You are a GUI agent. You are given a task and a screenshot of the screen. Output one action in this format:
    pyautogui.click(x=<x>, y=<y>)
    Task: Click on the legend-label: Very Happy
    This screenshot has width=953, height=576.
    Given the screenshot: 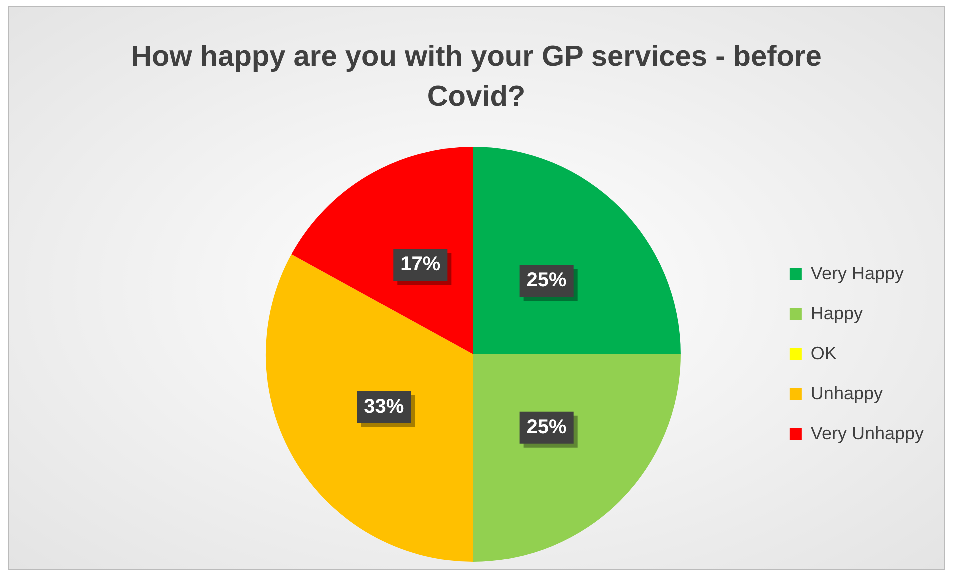 What is the action you would take?
    pyautogui.click(x=857, y=273)
    